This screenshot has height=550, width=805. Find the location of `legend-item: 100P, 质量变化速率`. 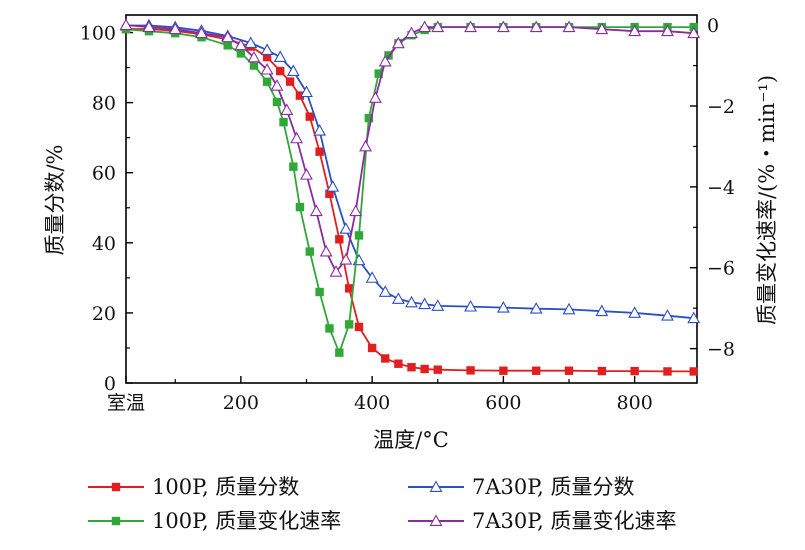

legend-item: 100P, 质量变化速率 is located at coordinates (214, 521).